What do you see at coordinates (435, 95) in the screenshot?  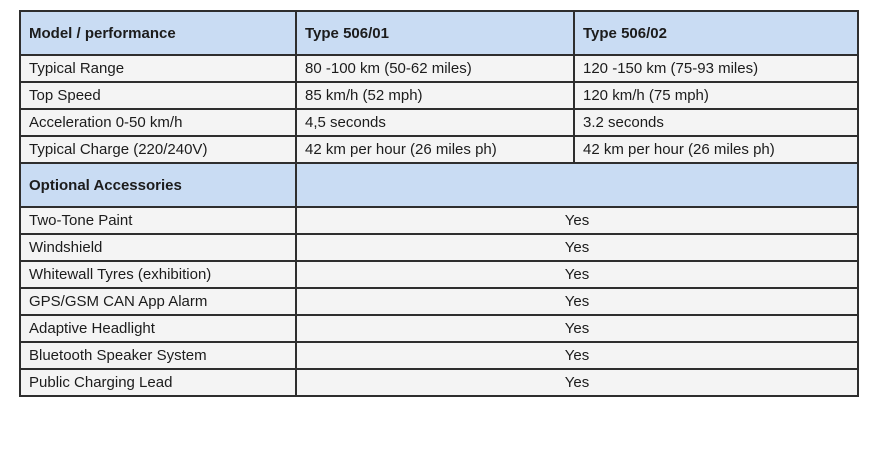 I see `row-value-506-01: 85 km/h (52 mph)` at bounding box center [435, 95].